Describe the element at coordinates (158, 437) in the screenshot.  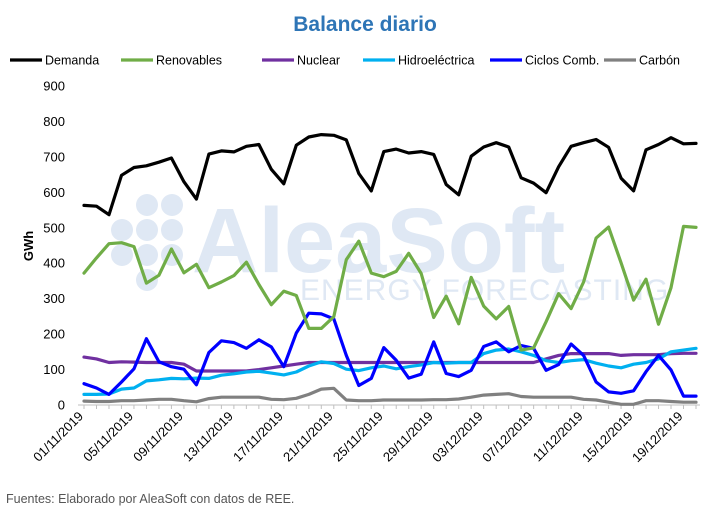
I see `x-tick-label: 09/11/2019` at that location.